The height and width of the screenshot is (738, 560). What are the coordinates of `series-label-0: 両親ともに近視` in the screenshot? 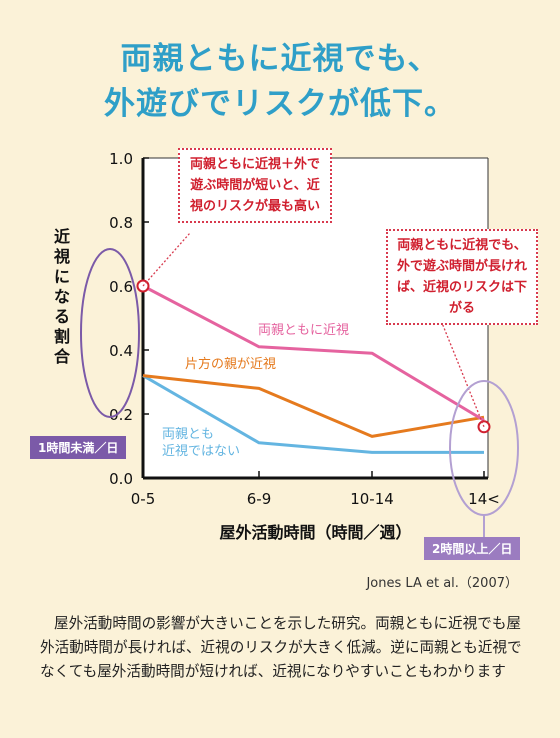 It's located at (303, 330).